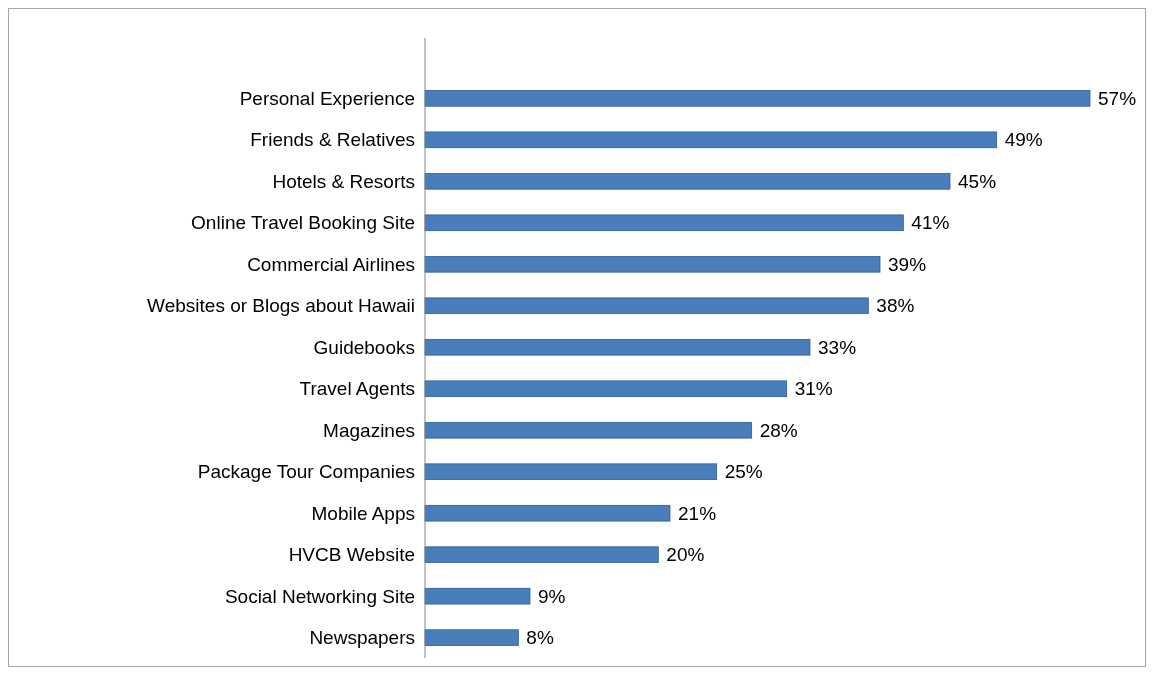 The height and width of the screenshot is (675, 1154). What do you see at coordinates (540, 638) in the screenshot?
I see `data-label: 8%` at bounding box center [540, 638].